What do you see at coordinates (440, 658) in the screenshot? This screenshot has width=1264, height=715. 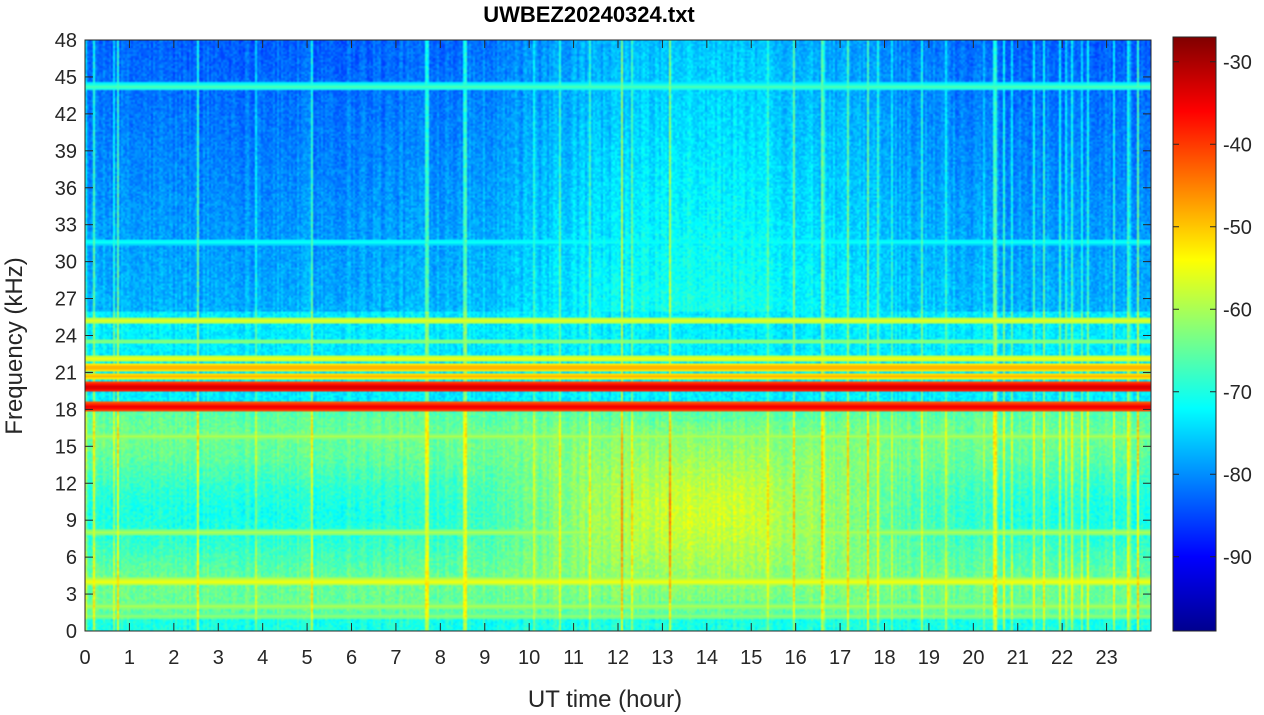 I see `x-tick-label: 8` at bounding box center [440, 658].